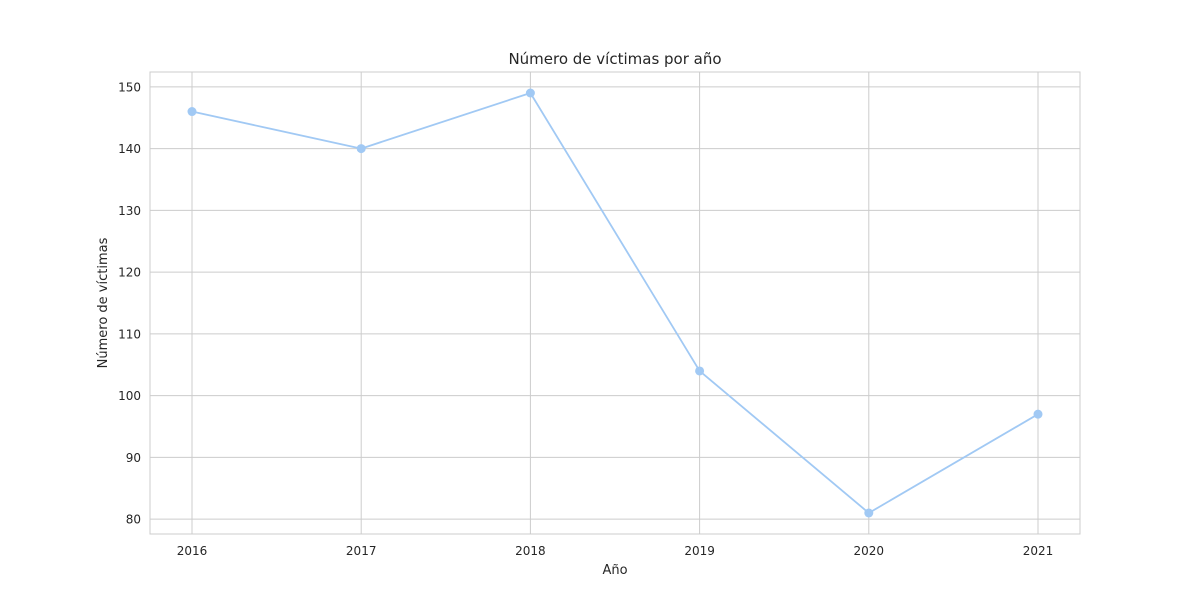 The width and height of the screenshot is (1200, 600). I want to click on x-tick-label: 2017, so click(361, 551).